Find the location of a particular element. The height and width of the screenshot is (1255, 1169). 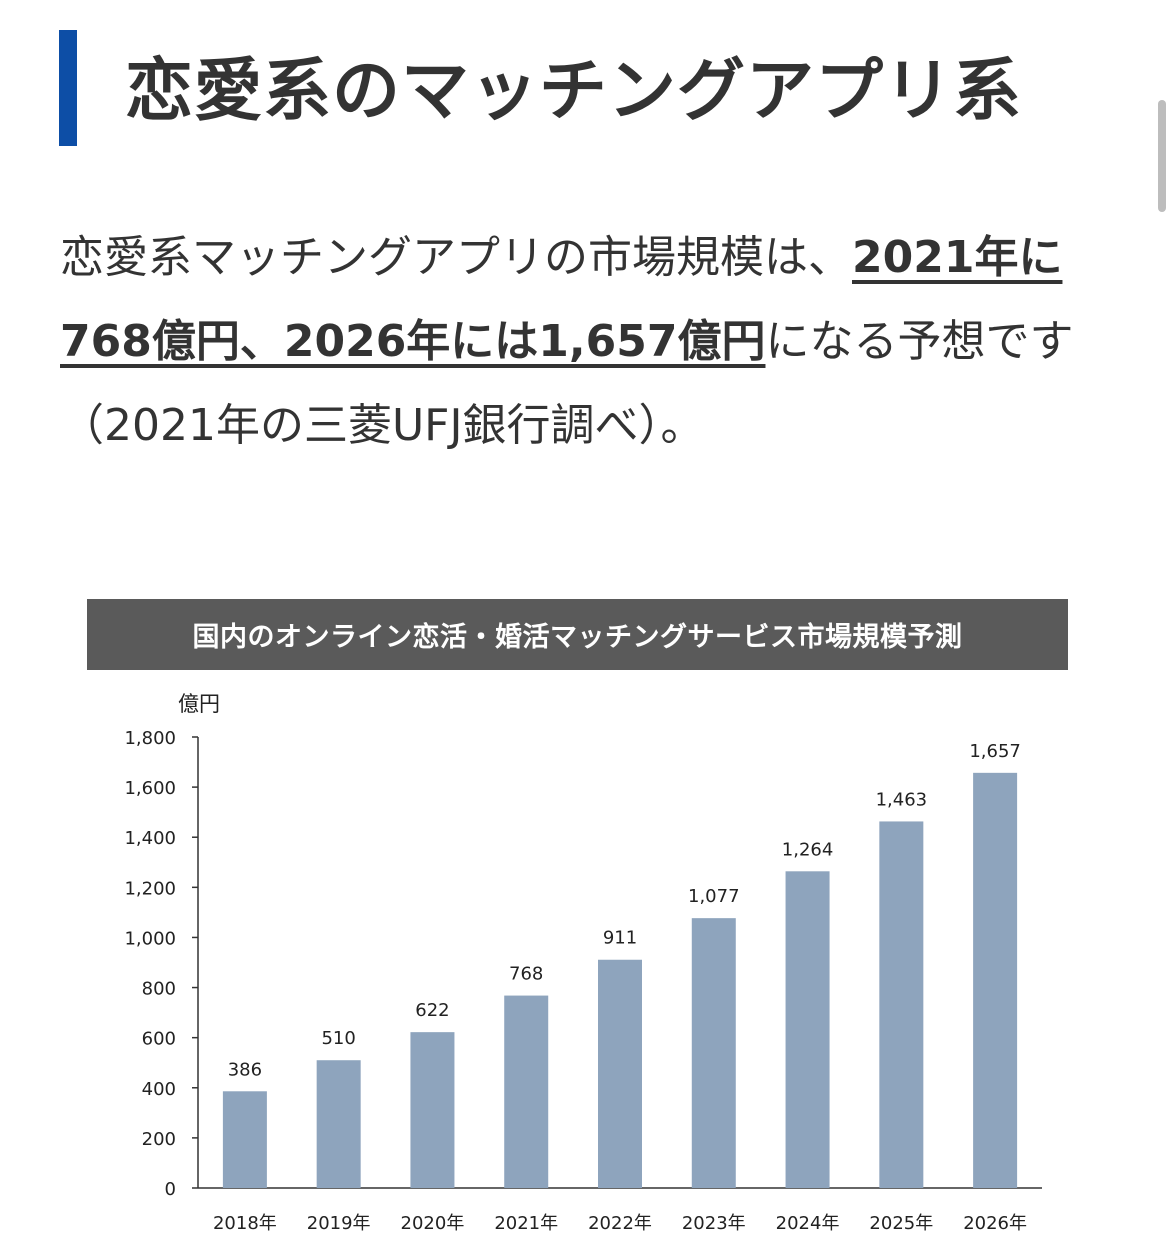

bar-value-label: 1,463 is located at coordinates (902, 799).